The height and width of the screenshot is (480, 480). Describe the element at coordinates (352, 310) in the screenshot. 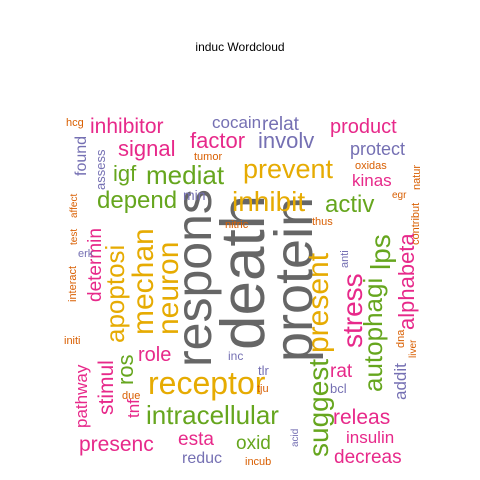

I see `word-stress: stress` at that location.